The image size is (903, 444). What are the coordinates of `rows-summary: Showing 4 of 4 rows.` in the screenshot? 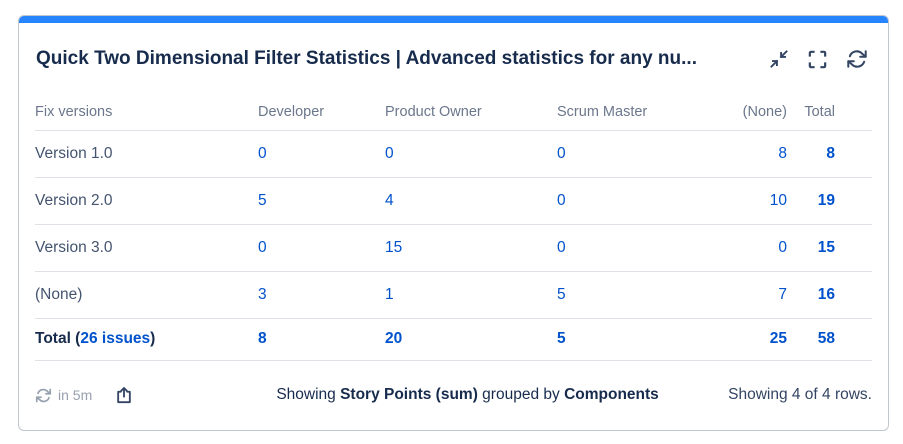 It's located at (800, 395).